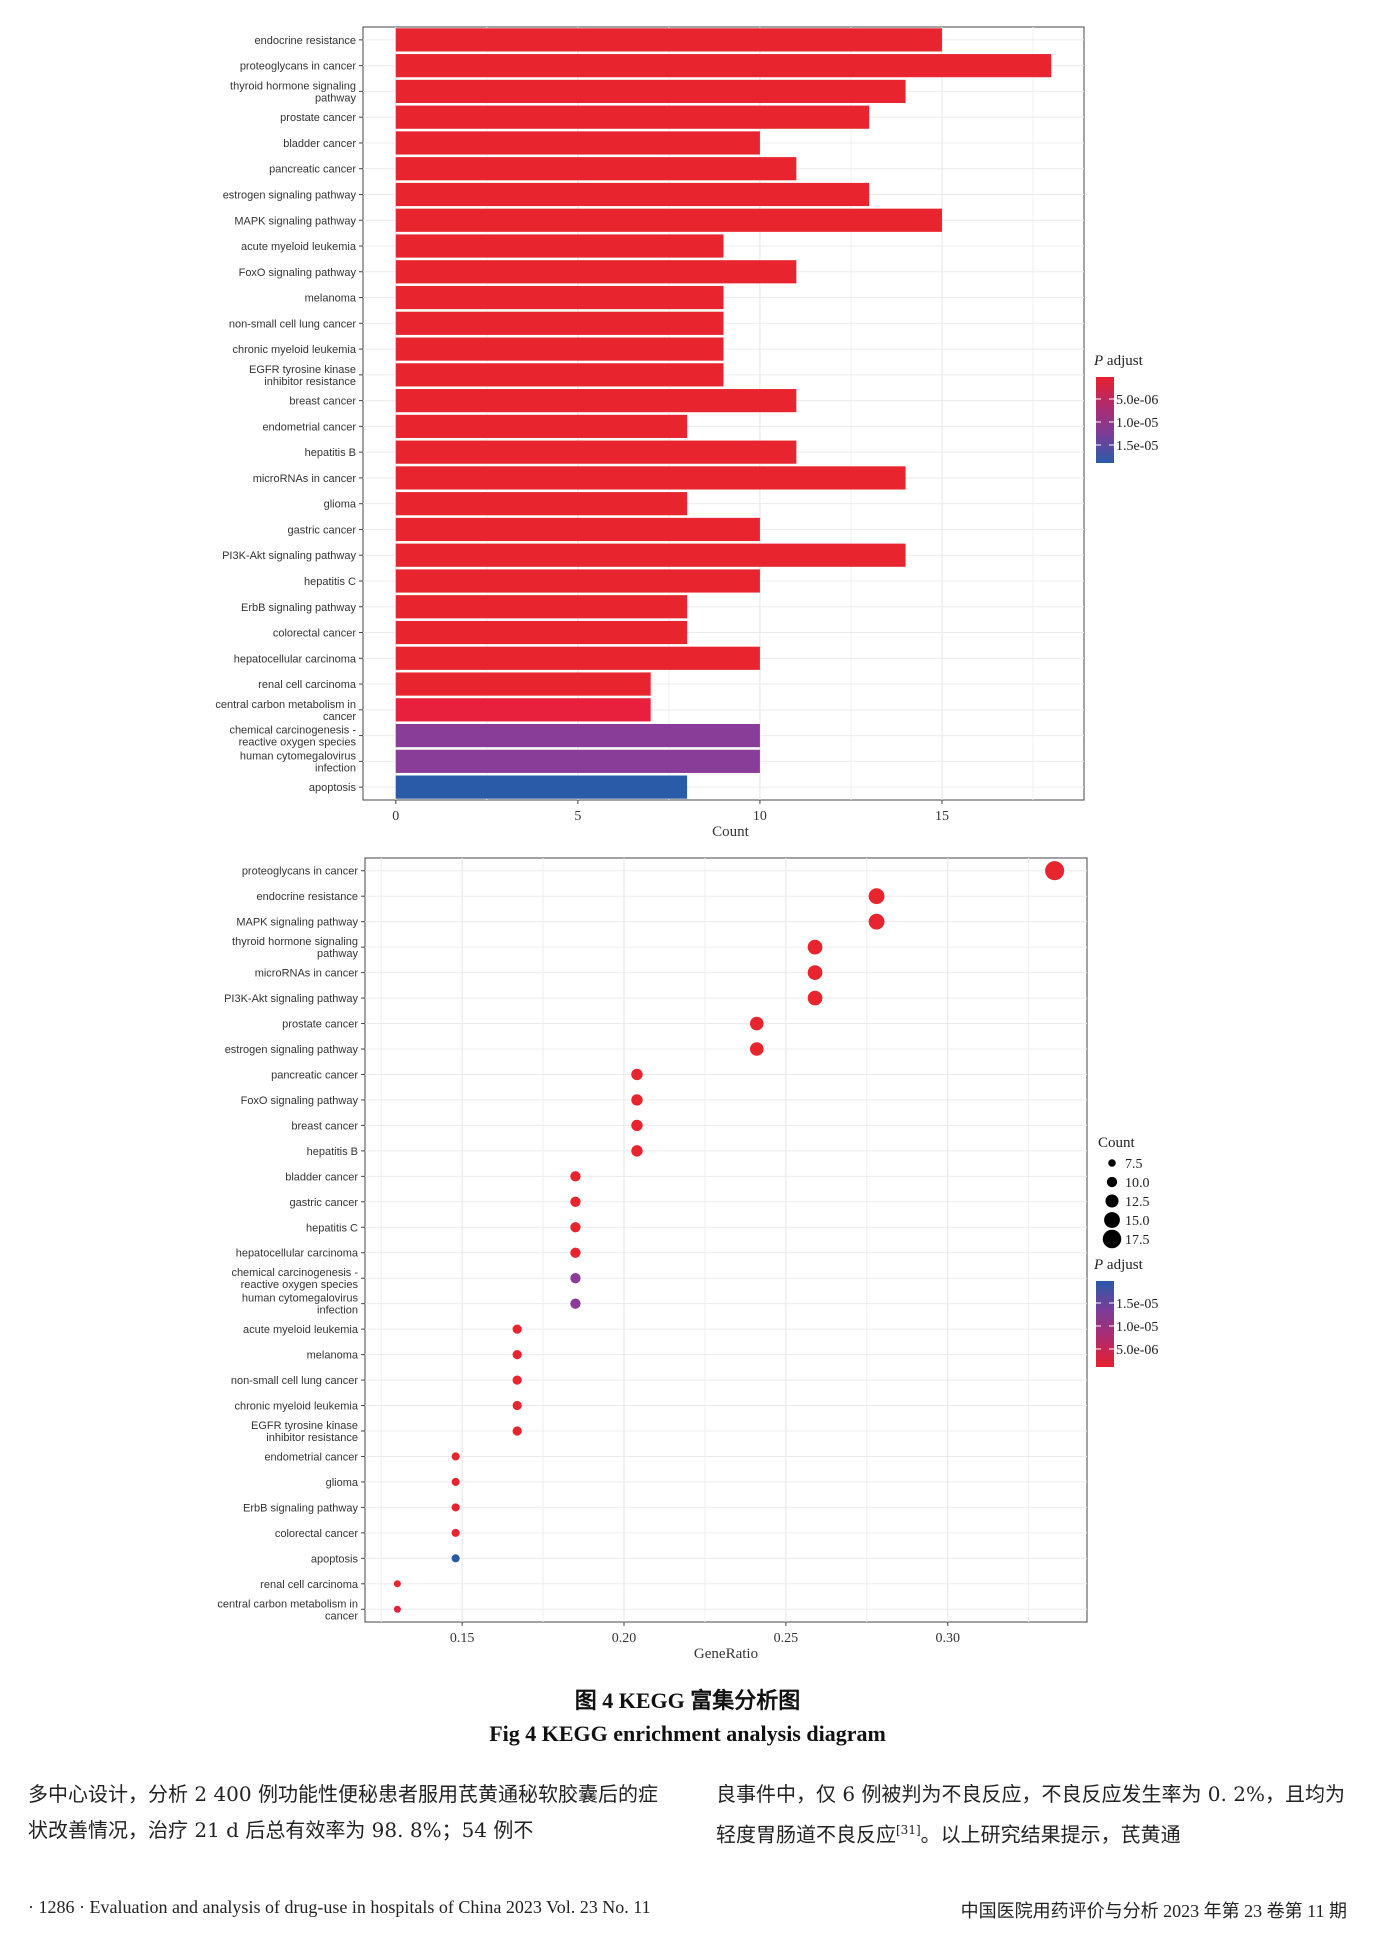 The height and width of the screenshot is (1940, 1375). What do you see at coordinates (1112, 1201) in the screenshot?
I see `size-legend-dot` at bounding box center [1112, 1201].